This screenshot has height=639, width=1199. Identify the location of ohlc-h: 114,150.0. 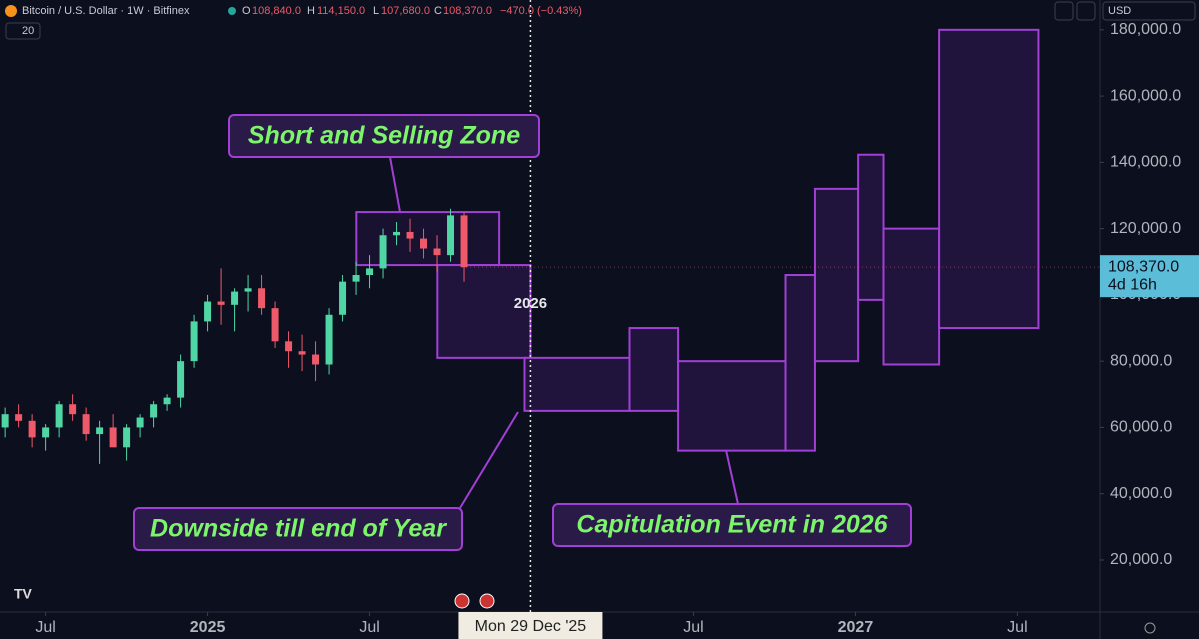
(341, 11).